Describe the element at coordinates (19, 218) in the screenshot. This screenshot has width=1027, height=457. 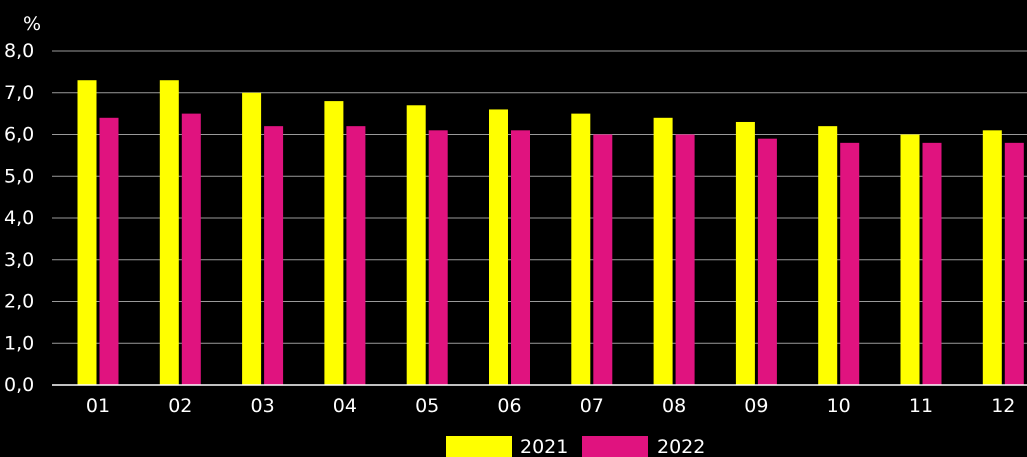
I see `y-tick-label: 4,0` at that location.